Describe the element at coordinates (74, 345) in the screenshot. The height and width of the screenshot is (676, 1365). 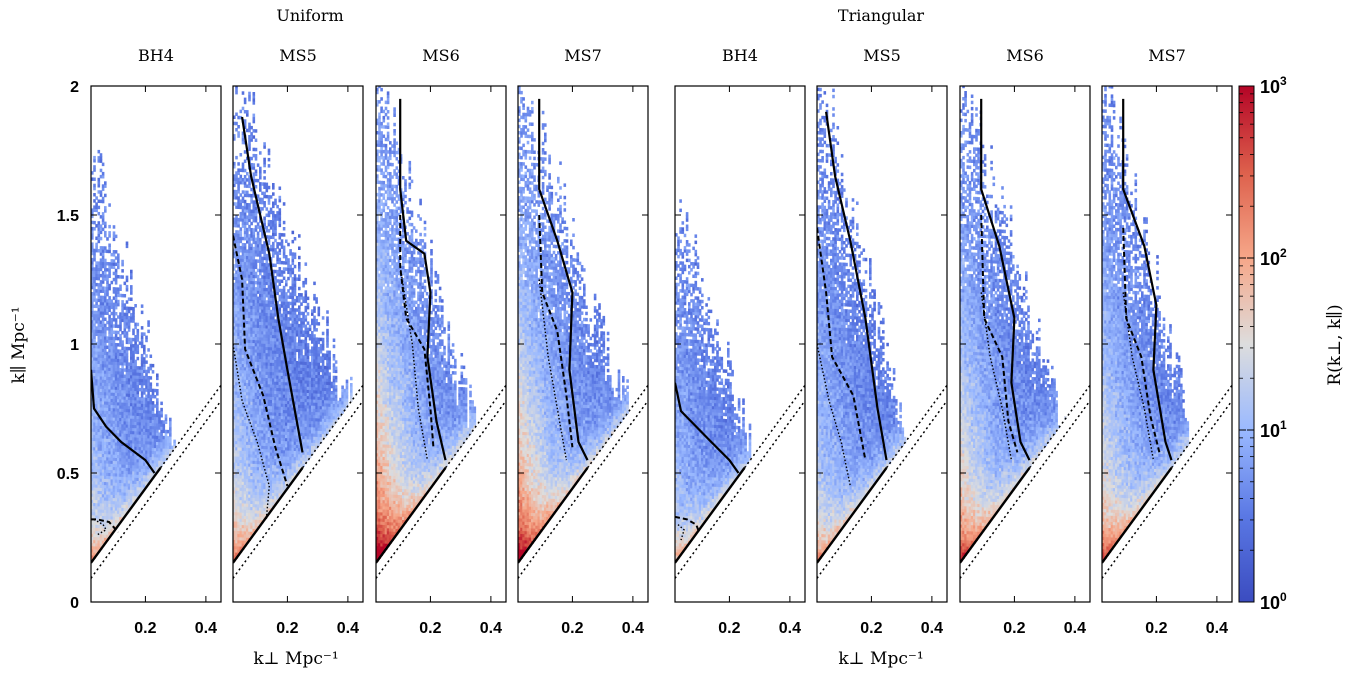
I see `y-tick-label: 1` at that location.